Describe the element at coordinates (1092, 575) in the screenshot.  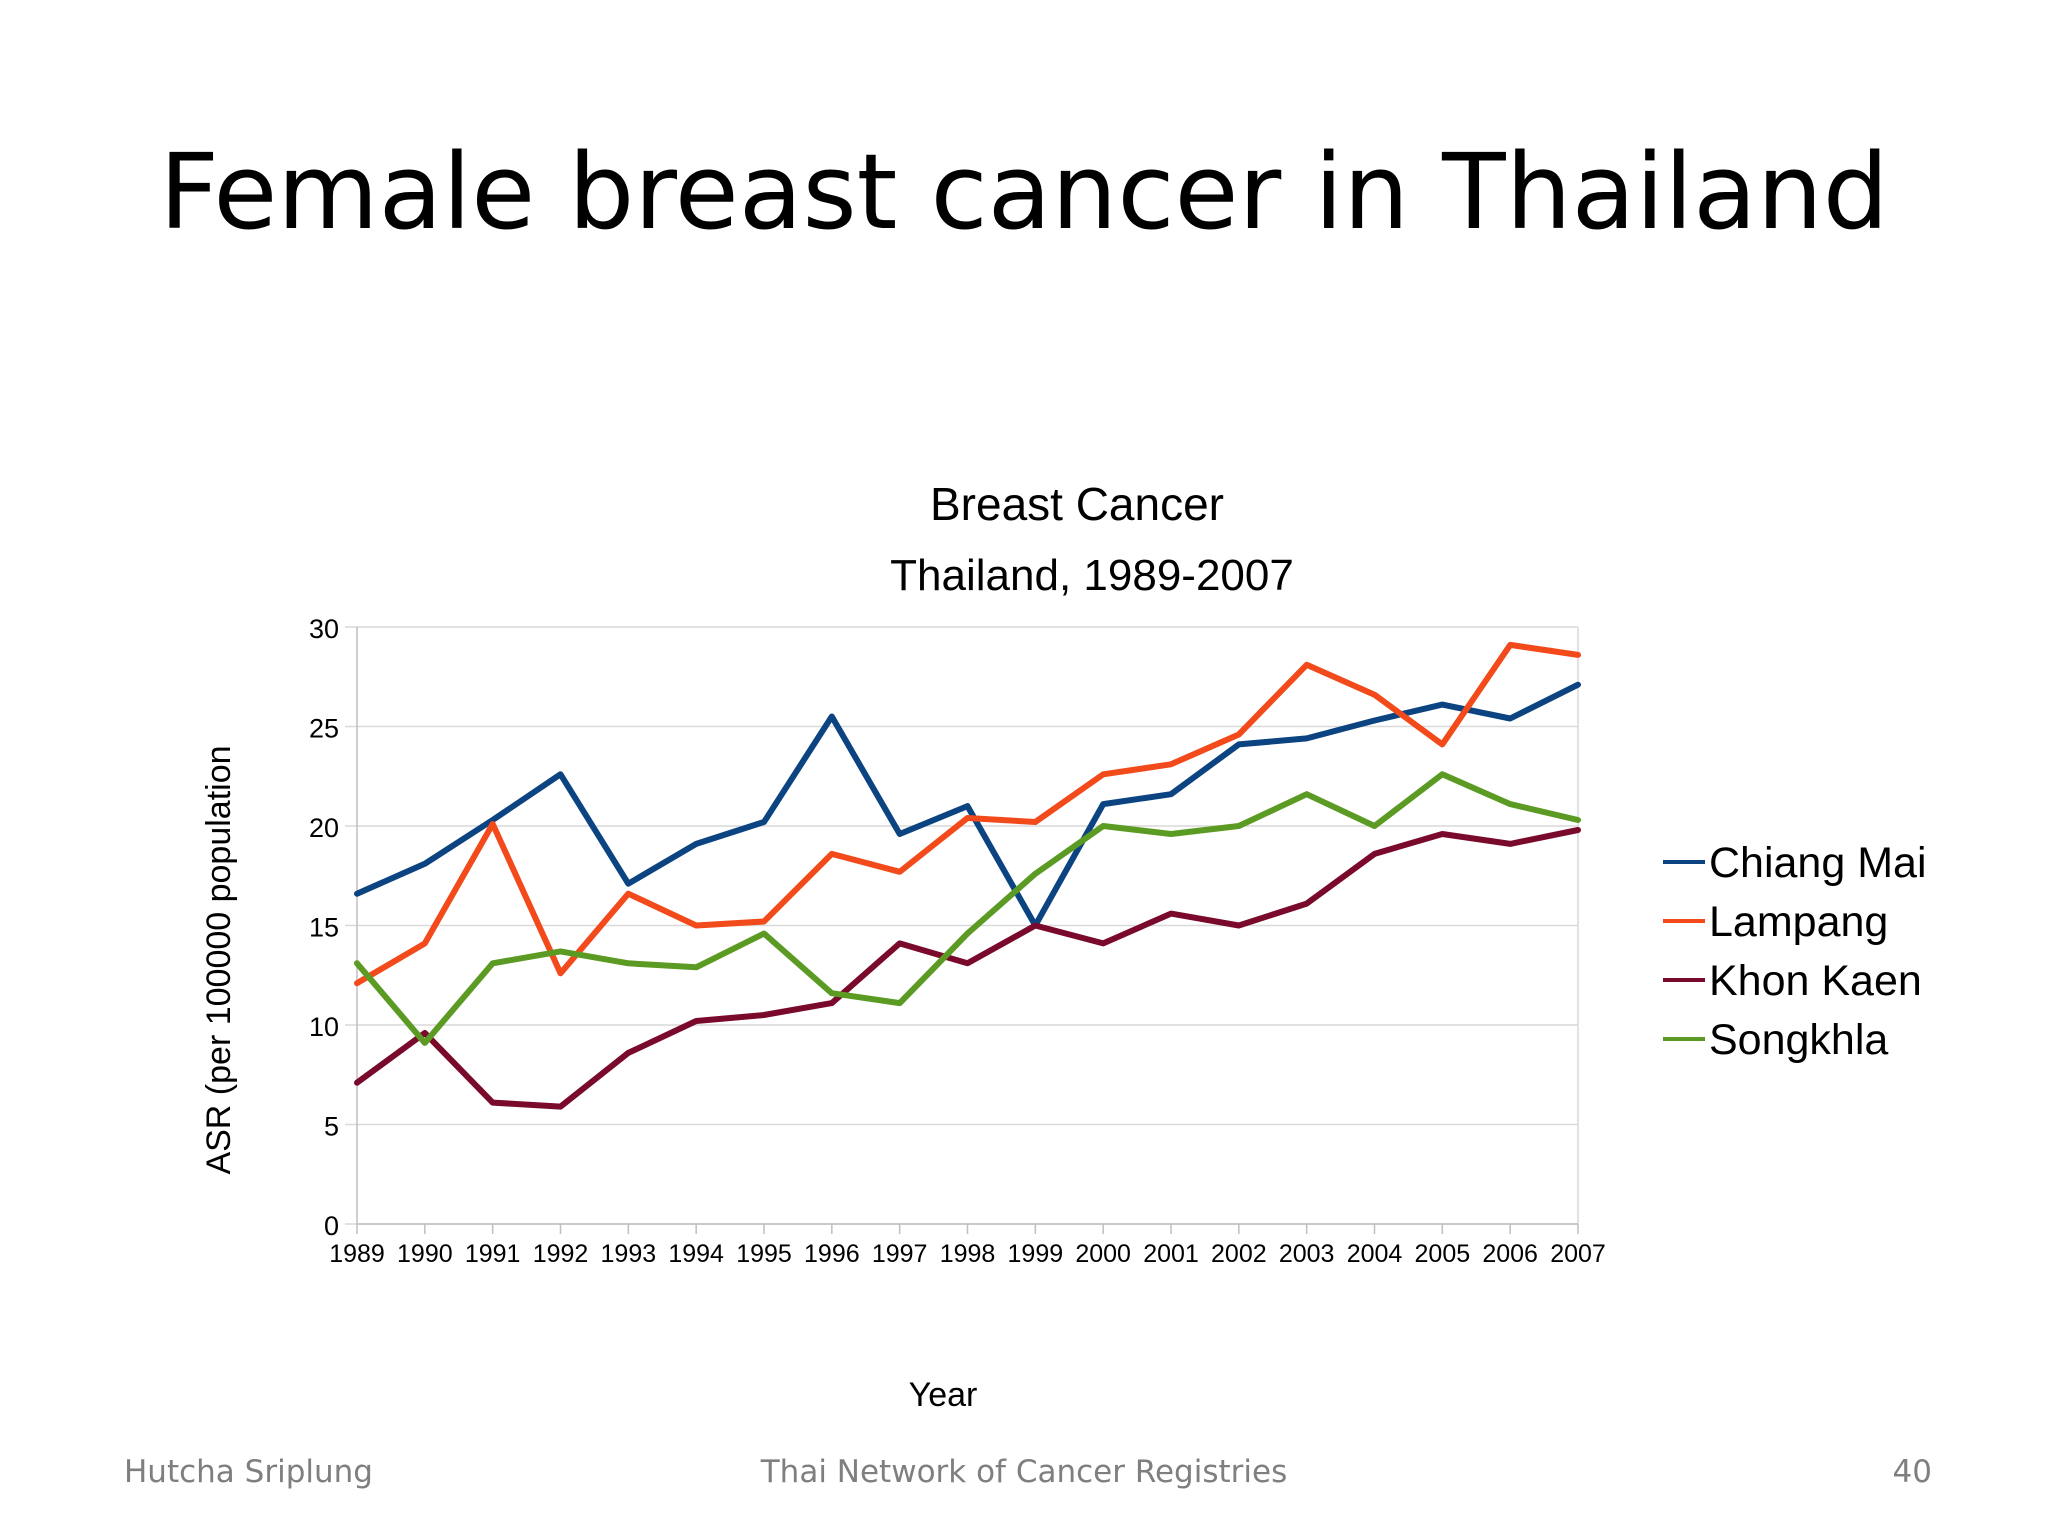
I see `chart-subtitle: Thailand, 1989-2007` at that location.